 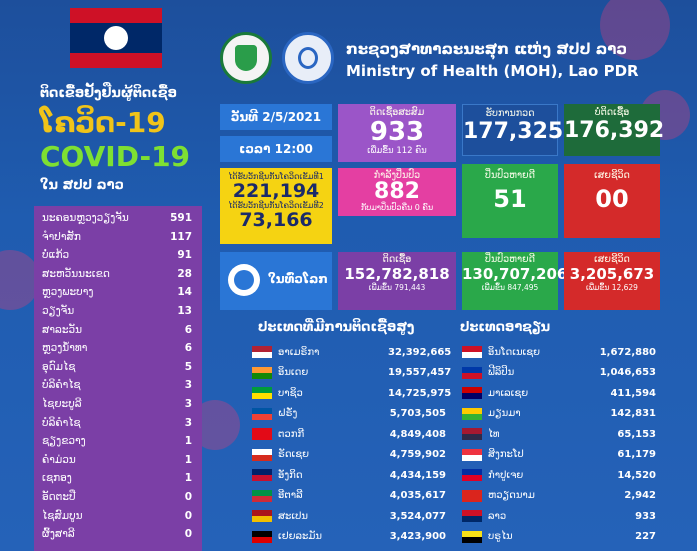 I want to click on neg-value: 176,392, so click(x=614, y=130).